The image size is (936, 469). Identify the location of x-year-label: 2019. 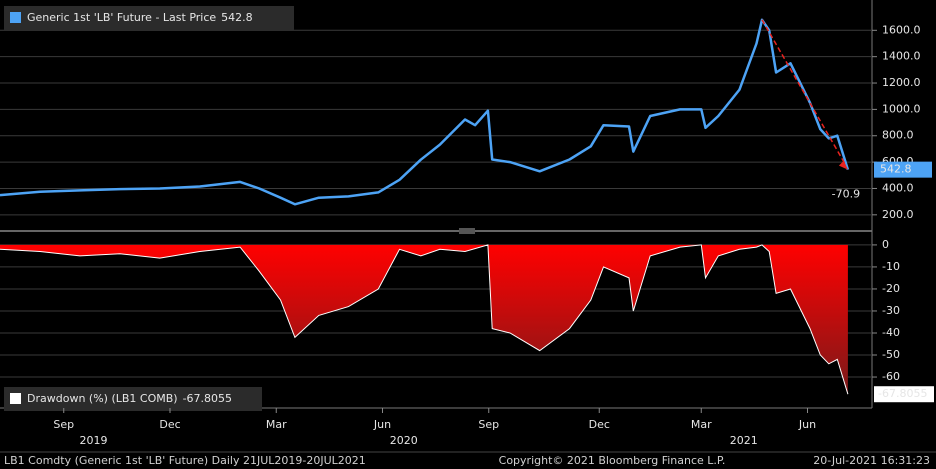
(94, 440).